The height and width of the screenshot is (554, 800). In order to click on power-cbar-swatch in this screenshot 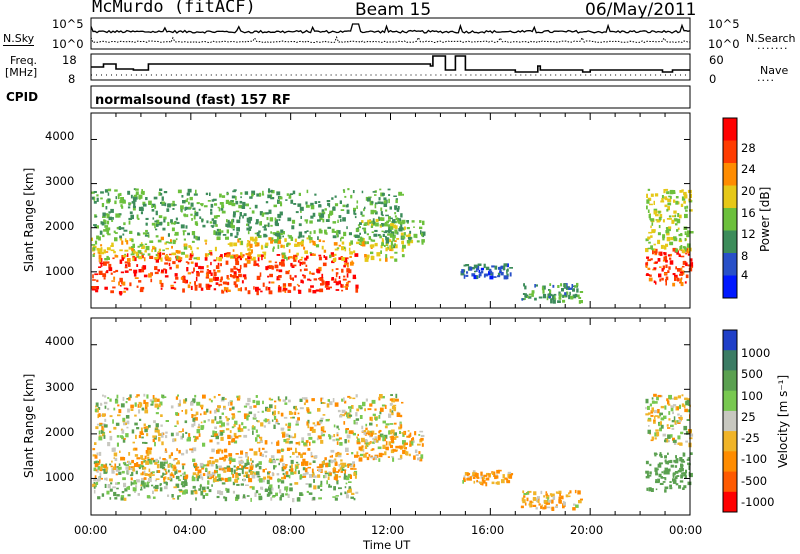, I will do `click(730, 129)`.